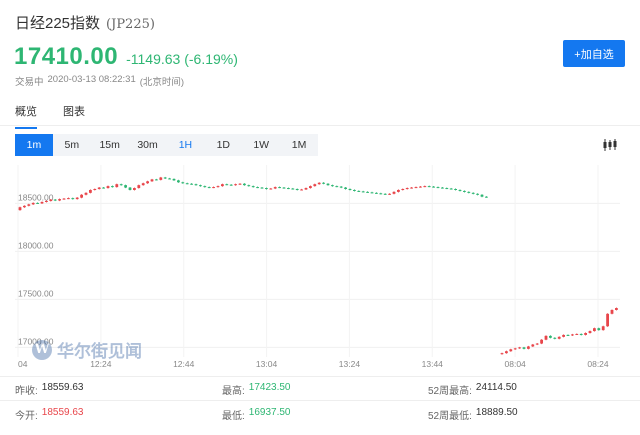 This screenshot has height=435, width=640. What do you see at coordinates (62, 412) in the screenshot?
I see `stat-value: 18559.63` at bounding box center [62, 412].